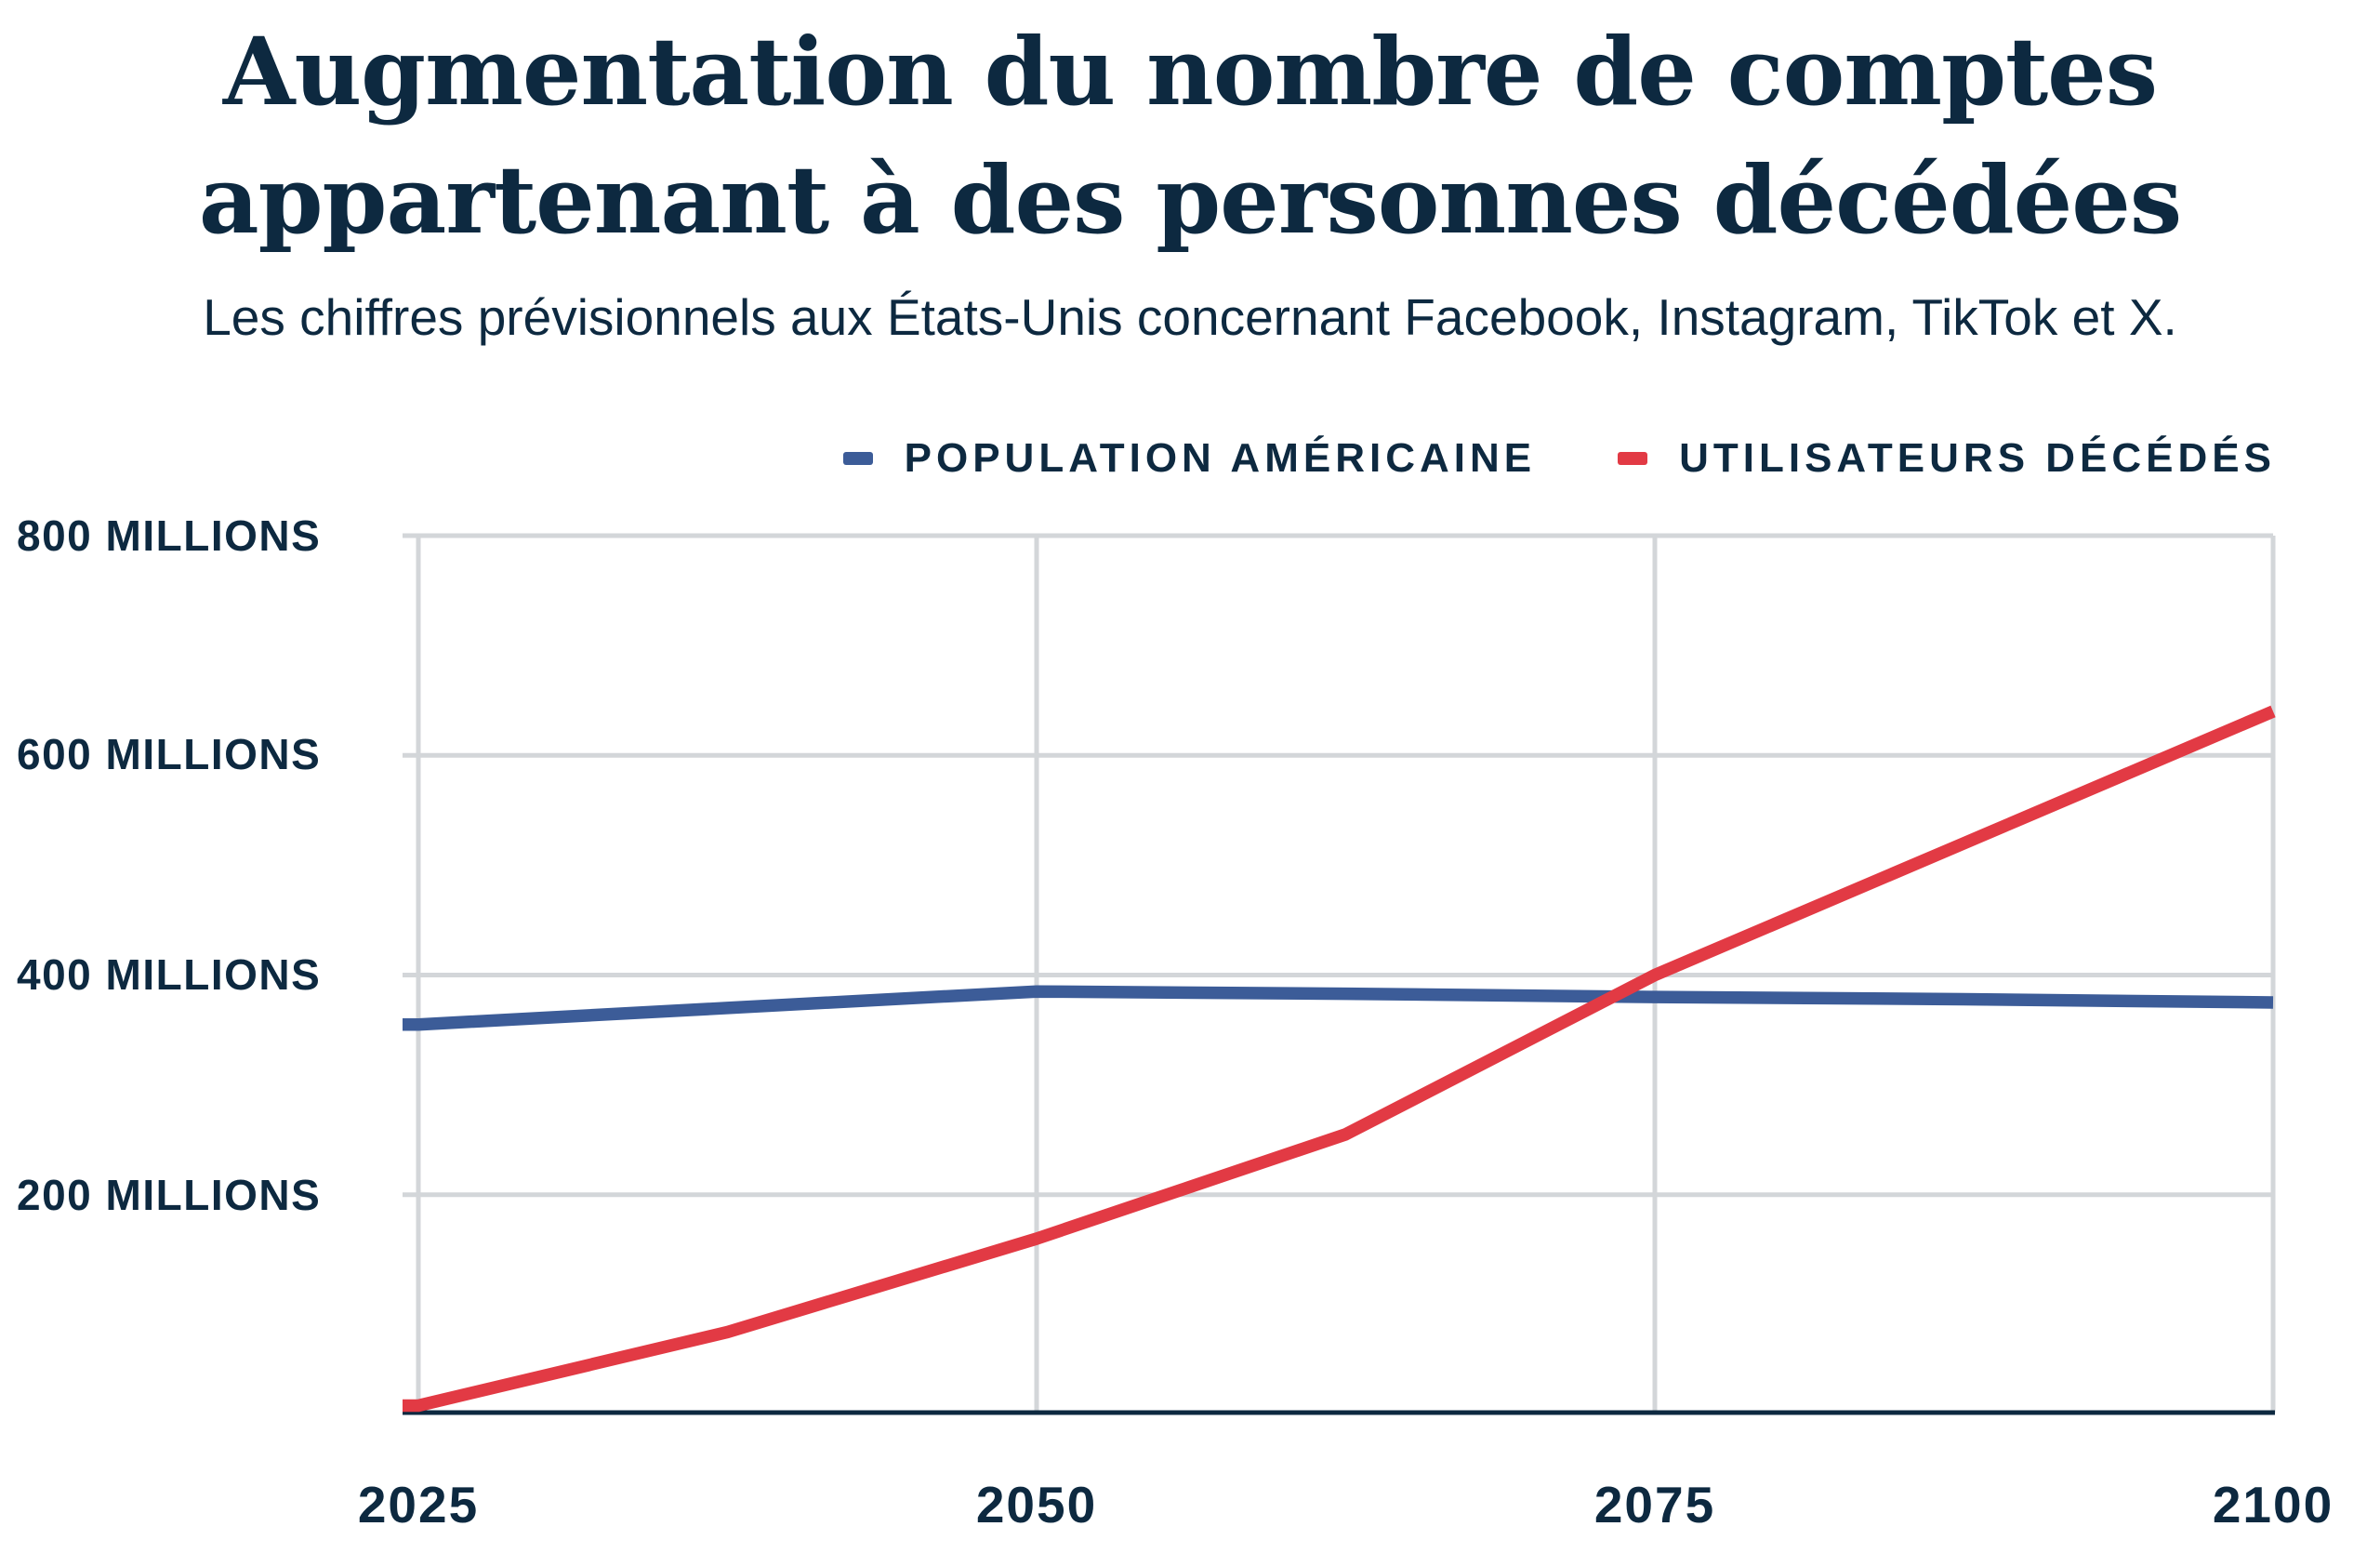 The height and width of the screenshot is (1553, 2380). I want to click on legend-label-deceased: UTILISATEURS DÉCÉDÉS, so click(1977, 458).